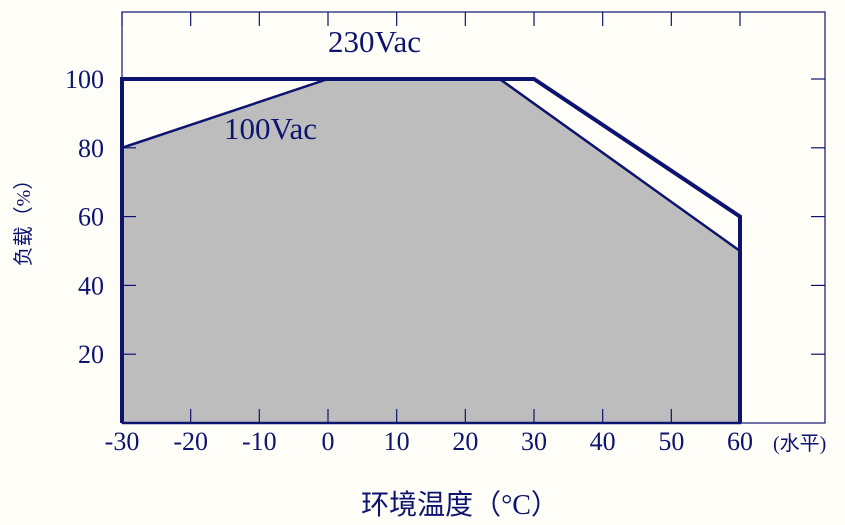 The image size is (845, 525). What do you see at coordinates (190, 441) in the screenshot?
I see `x-tick-label: -20` at bounding box center [190, 441].